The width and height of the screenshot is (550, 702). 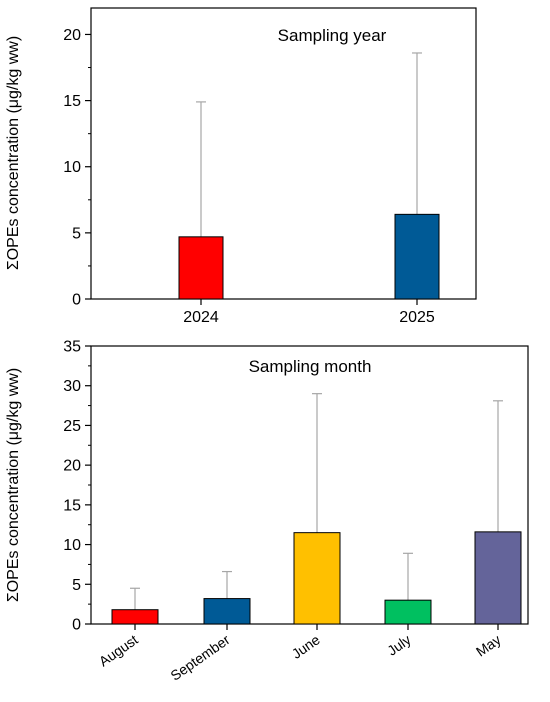 What do you see at coordinates (306, 646) in the screenshot?
I see `x-category-label: June` at bounding box center [306, 646].